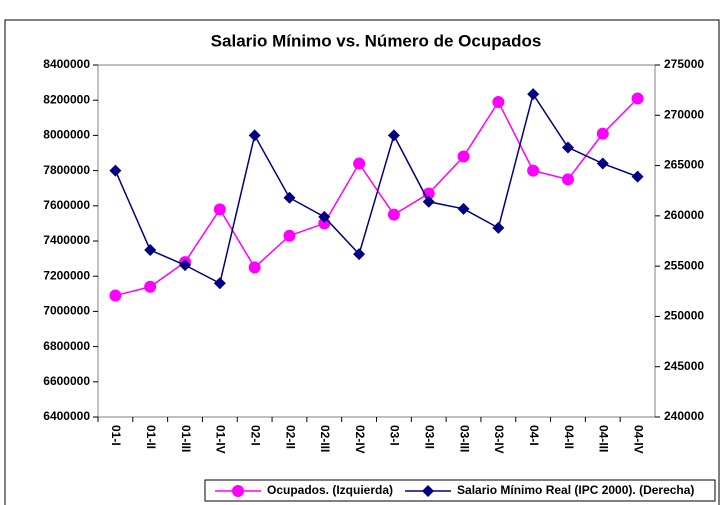 Image resolution: width=725 pixels, height=505 pixels. I want to click on x-tick-label: 04-III, so click(604, 438).